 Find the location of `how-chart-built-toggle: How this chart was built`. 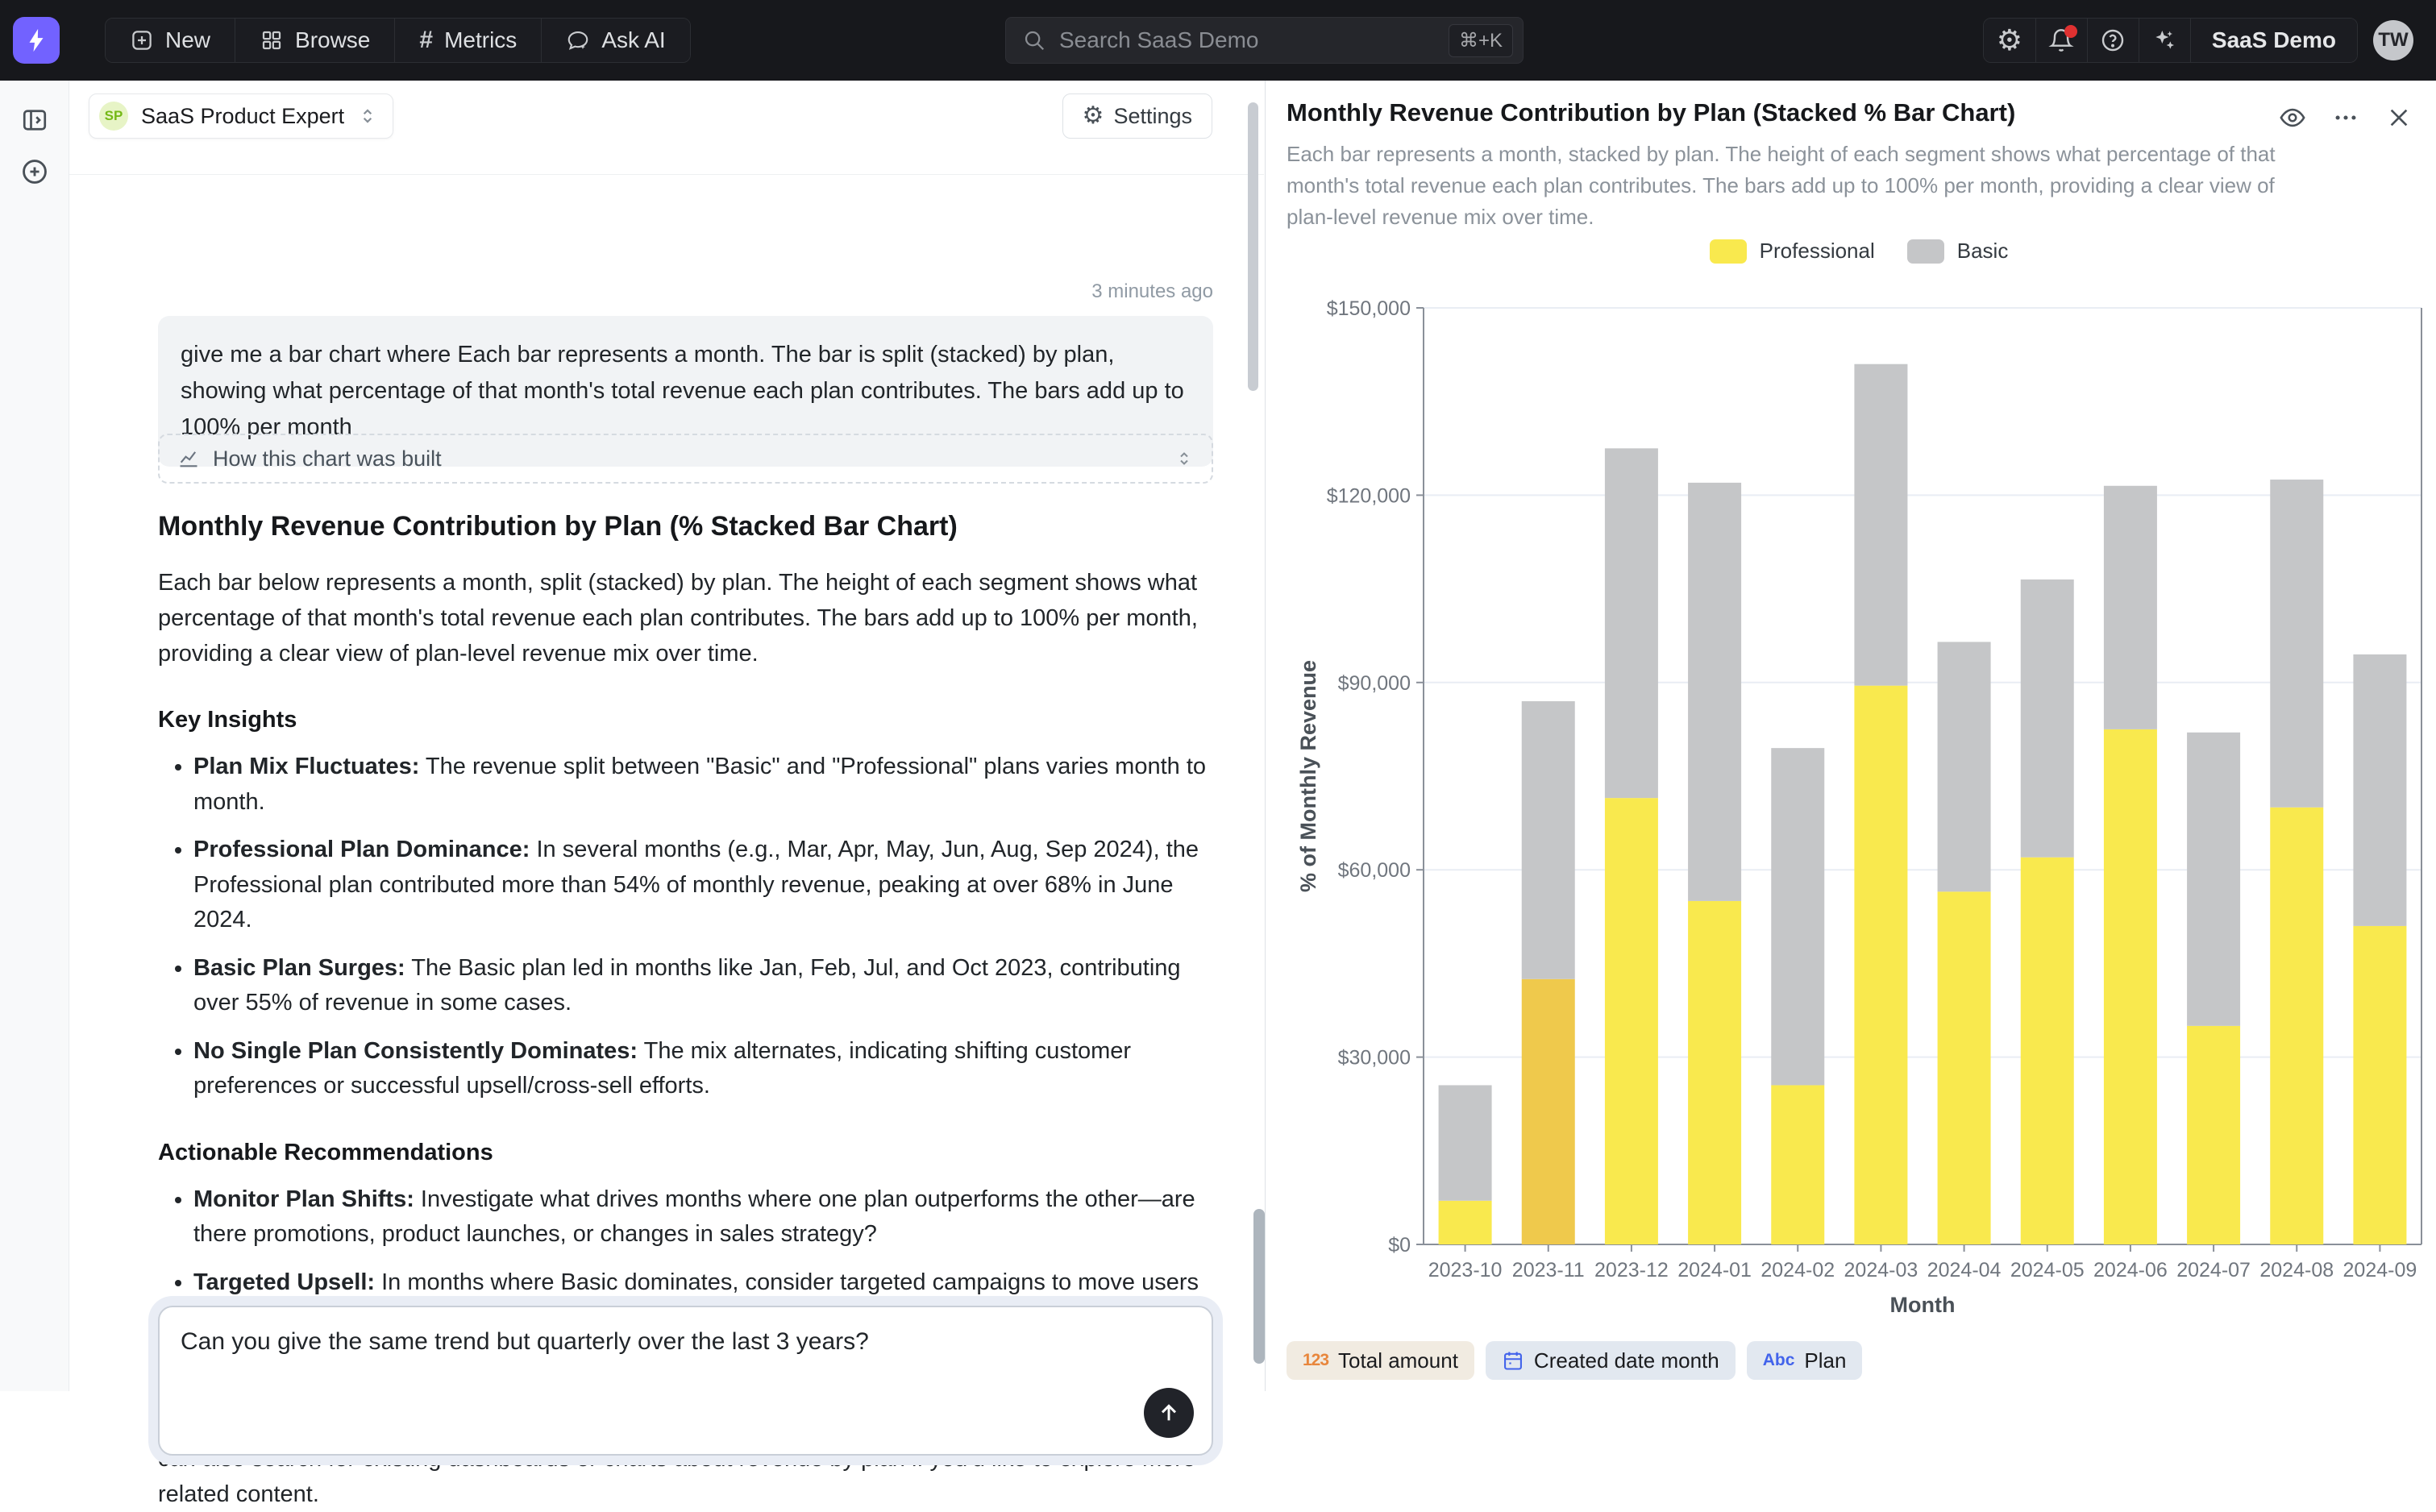

how-chart-built-toggle: How this chart was built is located at coordinates (686, 459).